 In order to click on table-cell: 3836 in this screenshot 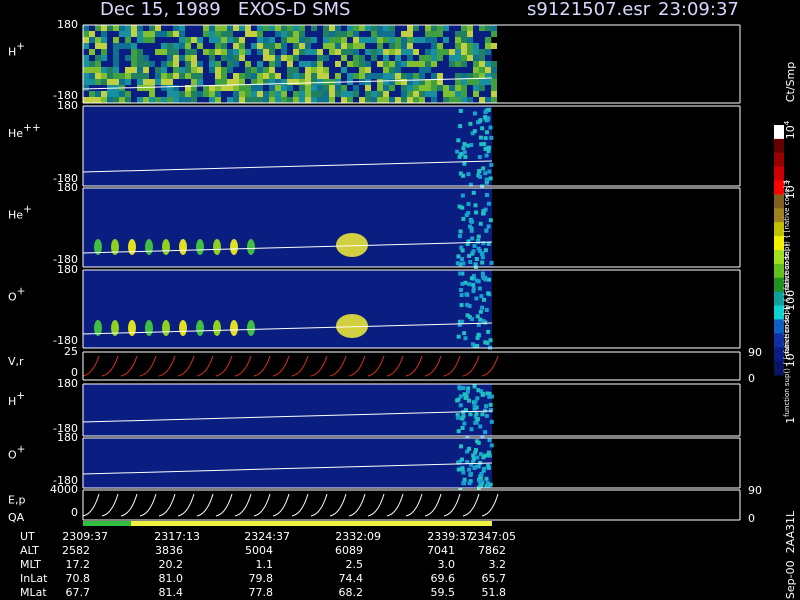, I will do `click(169, 550)`.